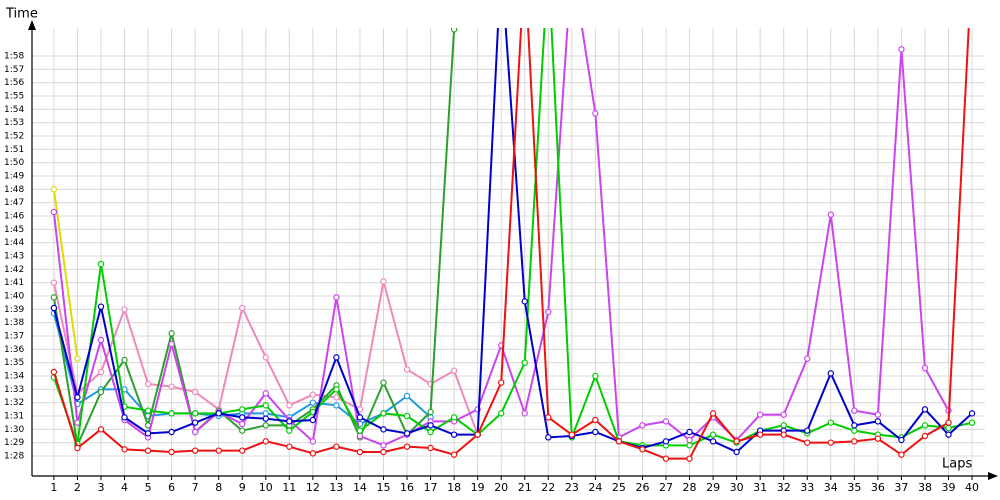 The image size is (1000, 500). Describe the element at coordinates (14, 323) in the screenshot. I see `y-tick-label: 1:38` at that location.